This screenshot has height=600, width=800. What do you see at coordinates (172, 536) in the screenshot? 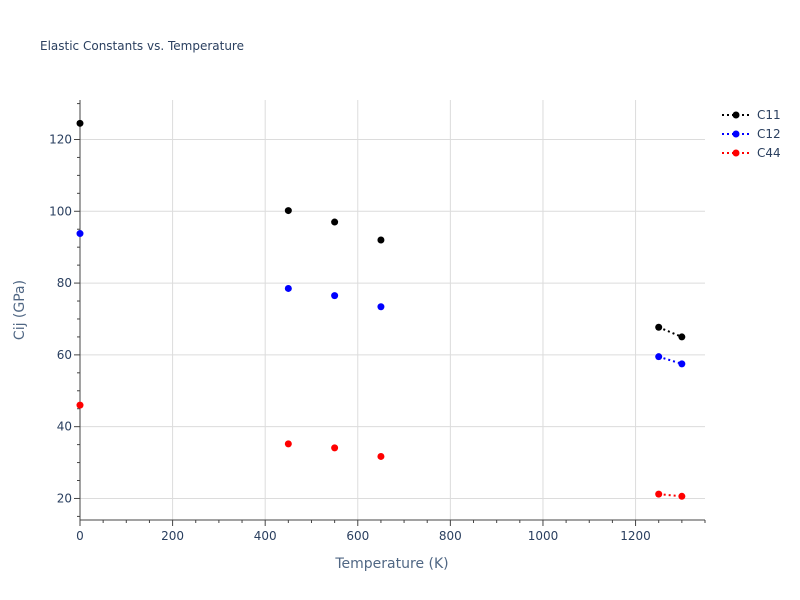
I see `x-tick-label: 200` at bounding box center [172, 536].